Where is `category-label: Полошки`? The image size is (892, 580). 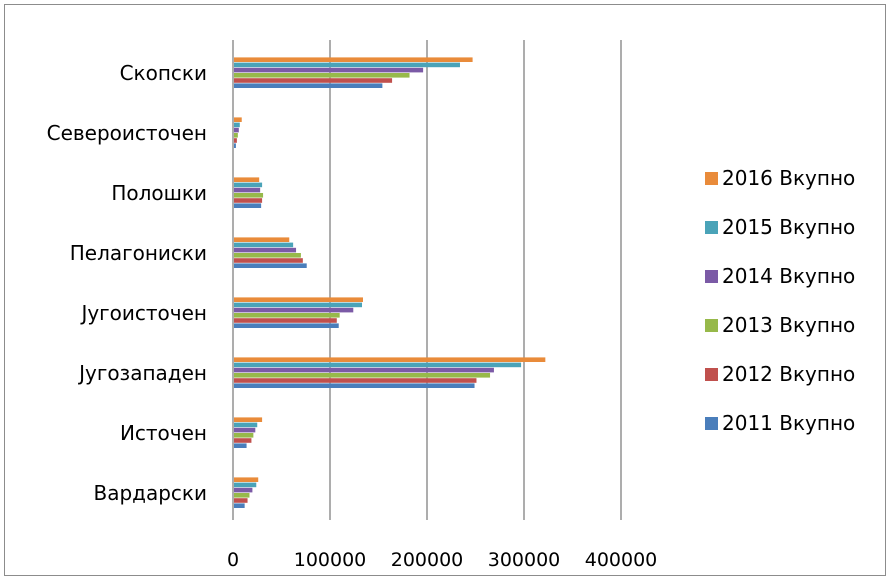 category-label: Полошки is located at coordinates (159, 193).